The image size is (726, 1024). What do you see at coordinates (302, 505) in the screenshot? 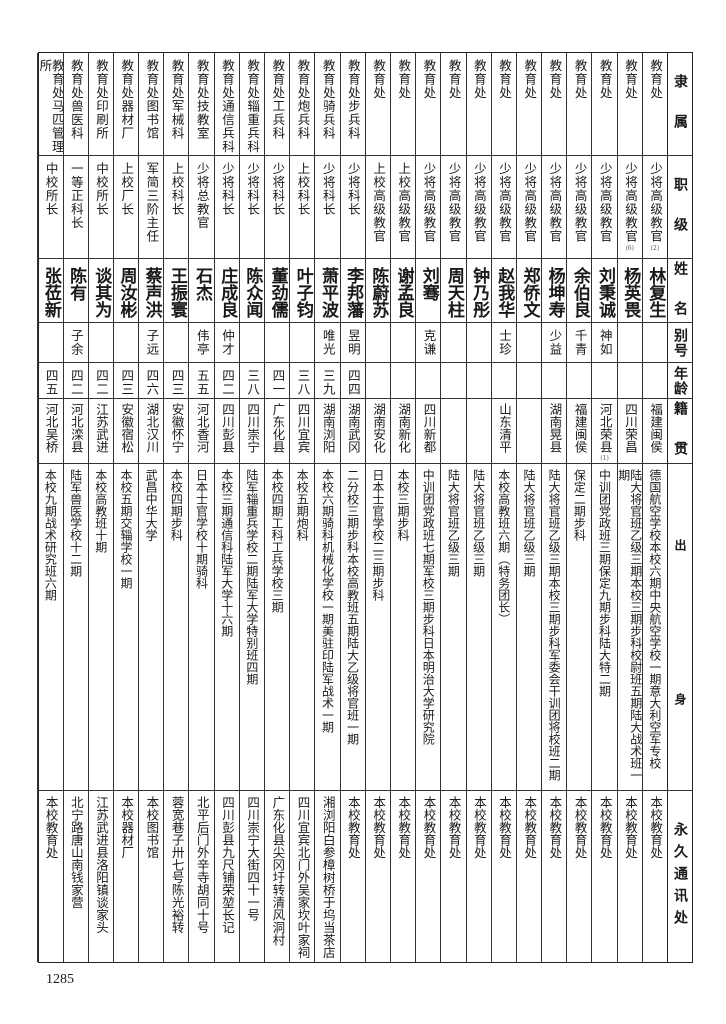
I see `background-text: 本校五期炮科` at bounding box center [302, 505].